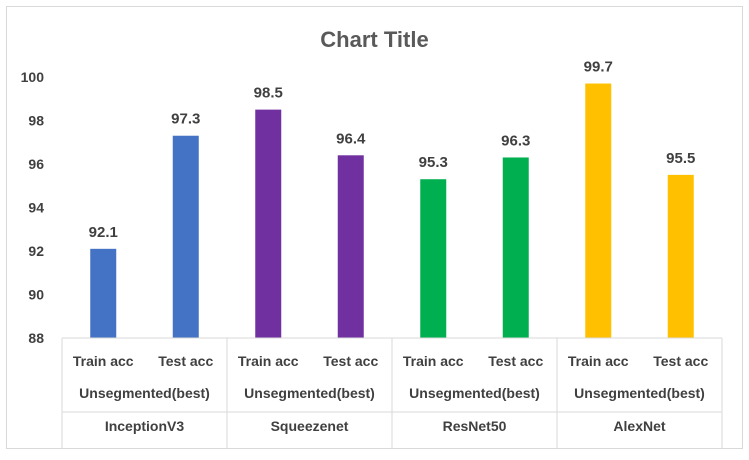 Image resolution: width=749 pixels, height=460 pixels. I want to click on data-label: 92.1, so click(103, 232).